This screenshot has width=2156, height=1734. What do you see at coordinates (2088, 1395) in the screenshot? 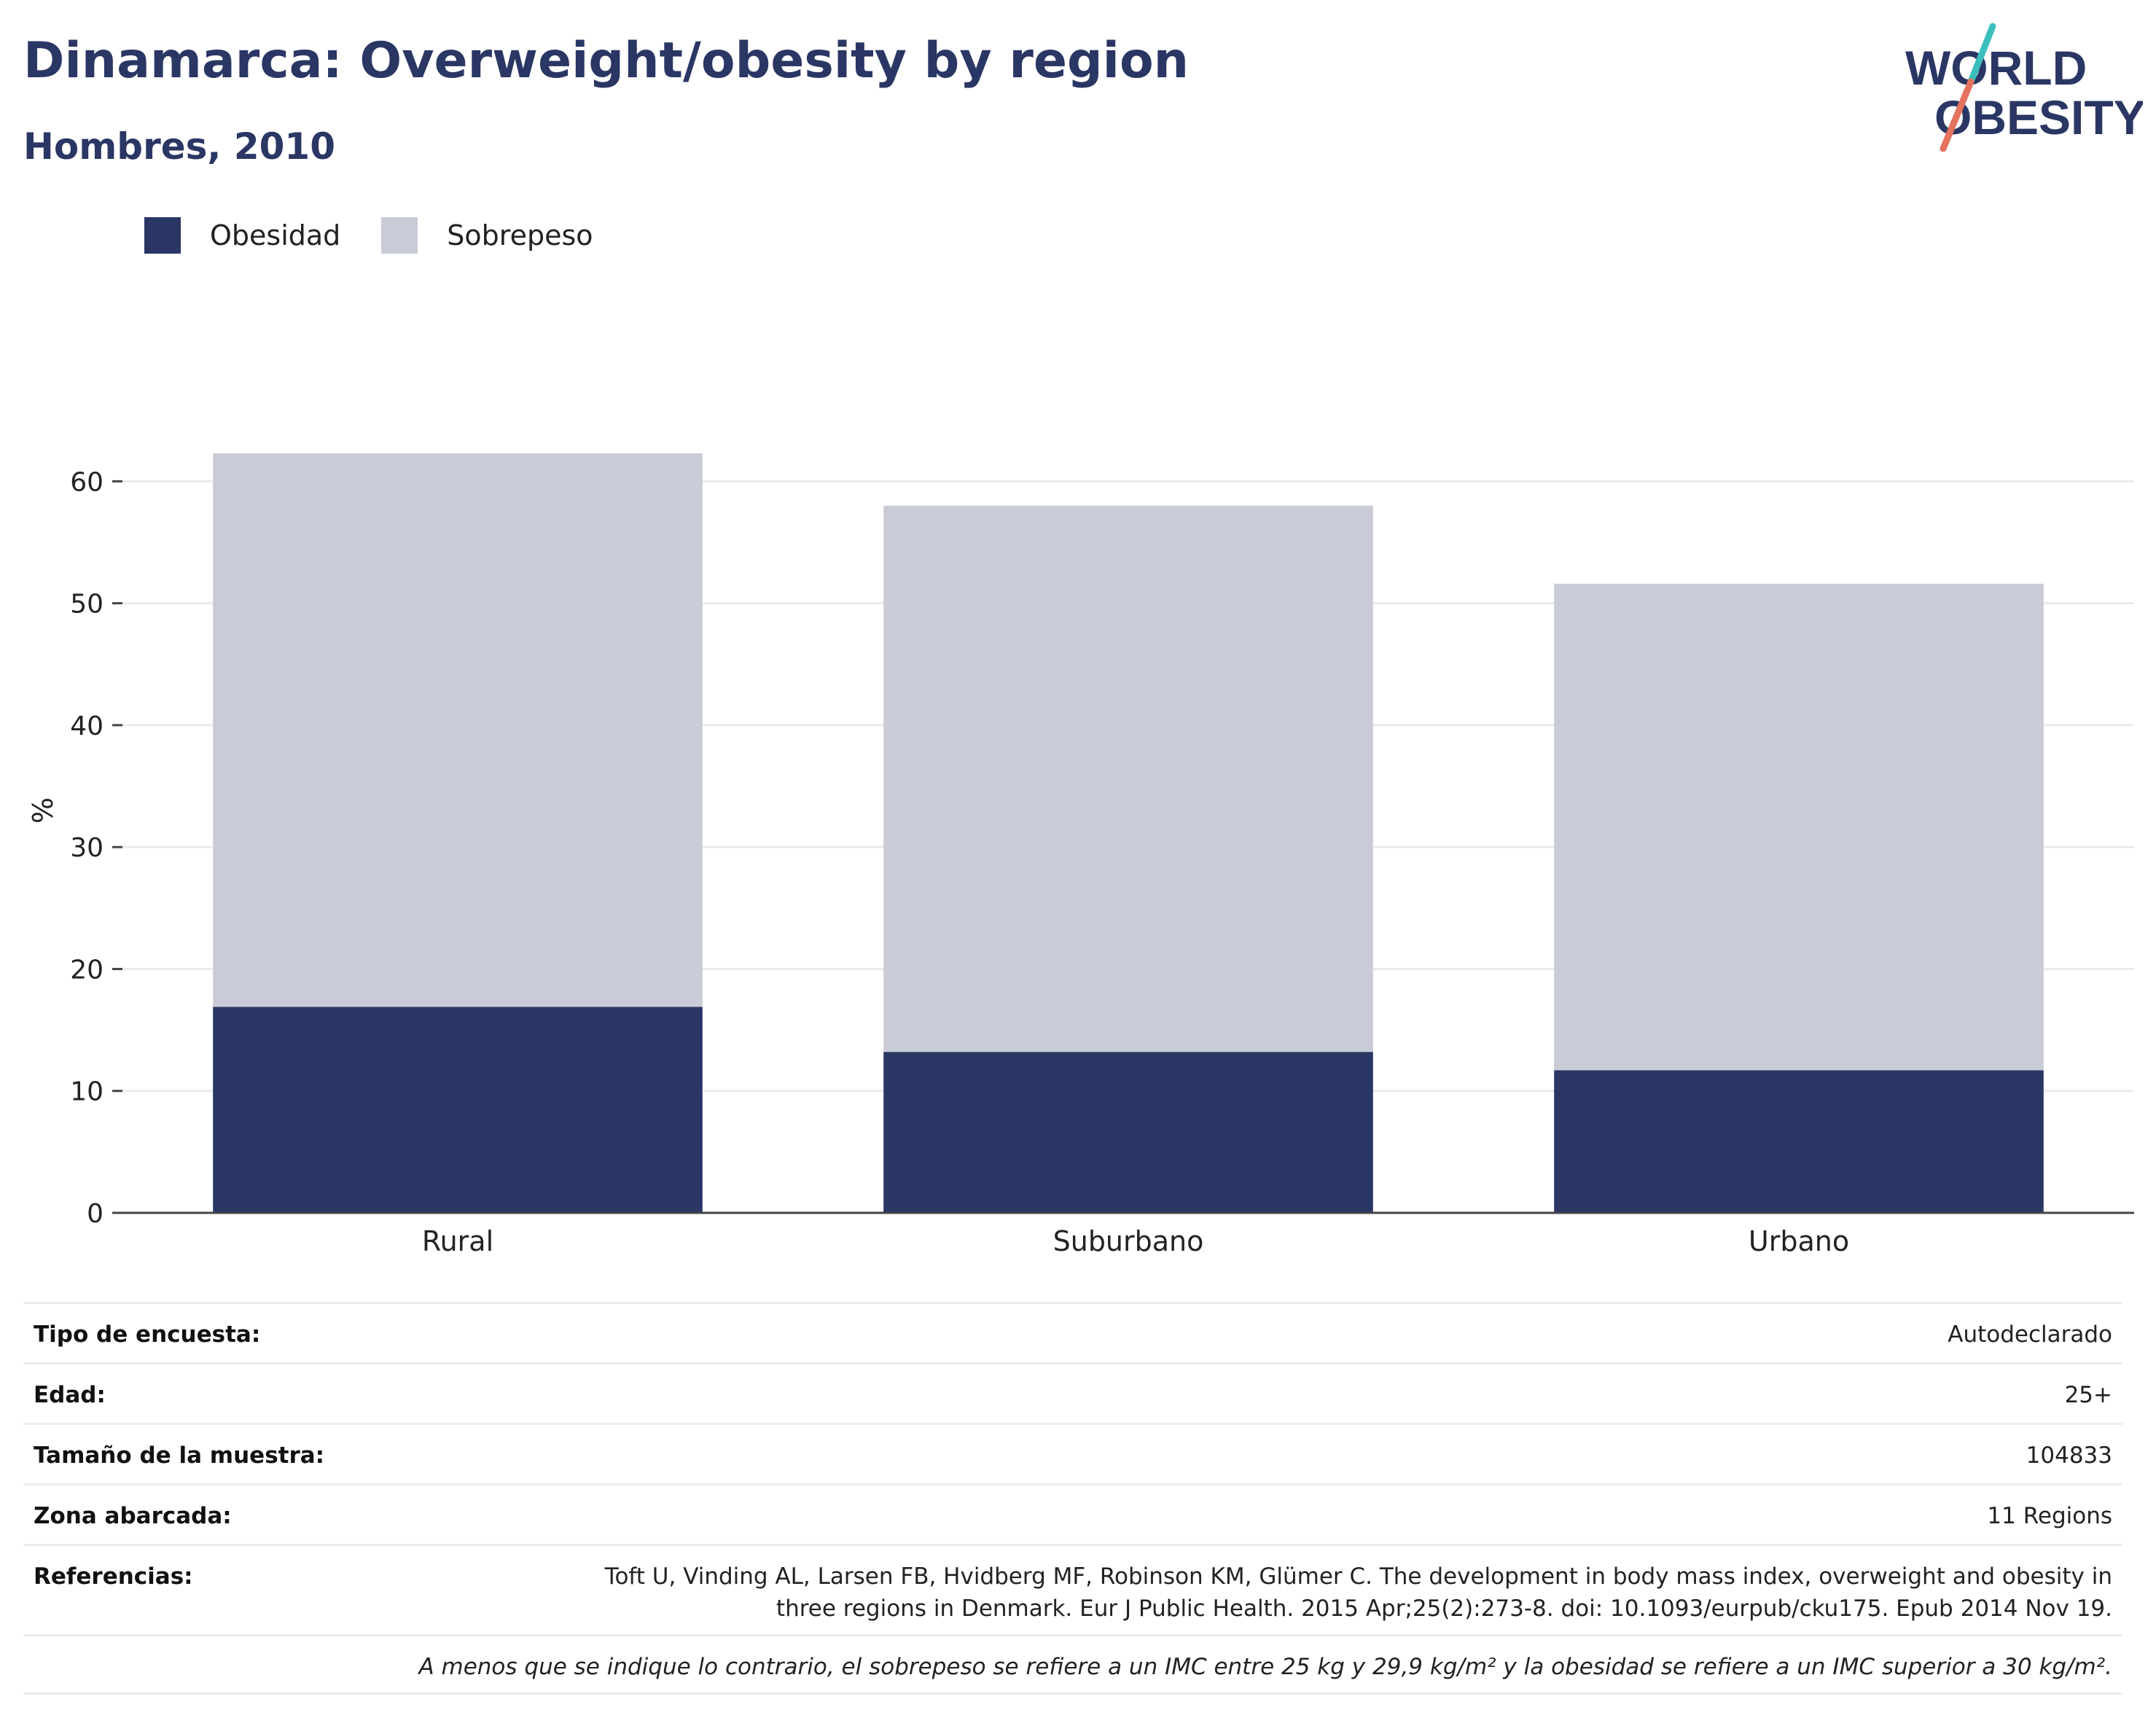
I see `meta-value-age: 25+` at bounding box center [2088, 1395].